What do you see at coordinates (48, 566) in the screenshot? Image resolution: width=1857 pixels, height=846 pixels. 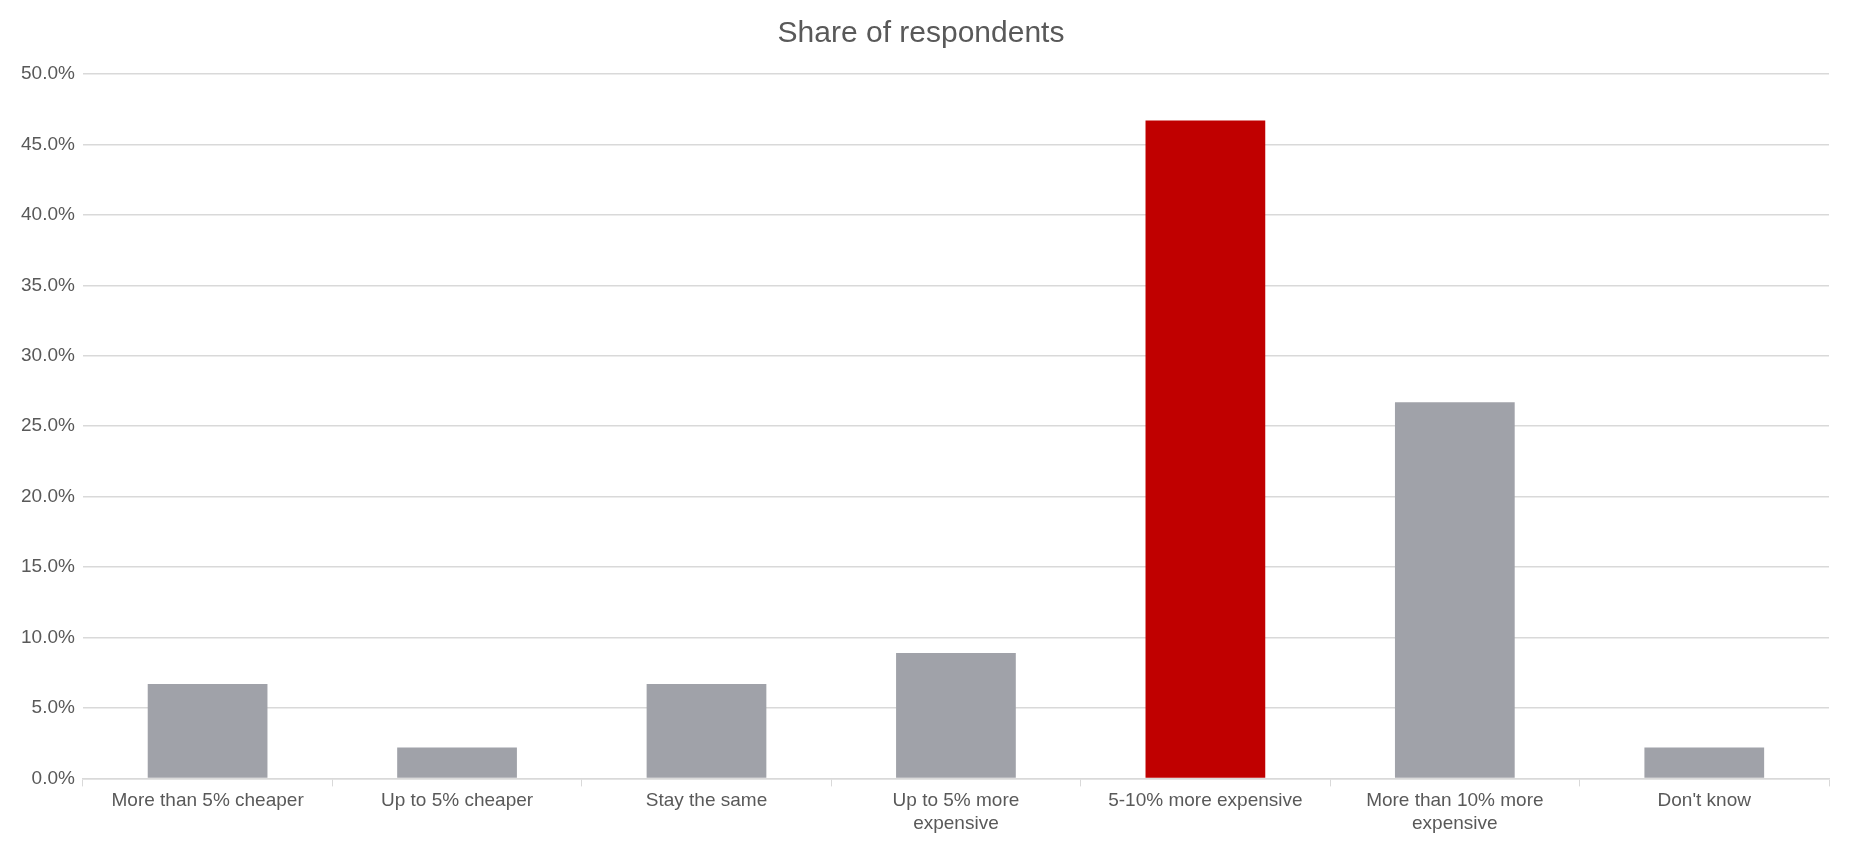 I see `y-tick-label: 15.0%` at bounding box center [48, 566].